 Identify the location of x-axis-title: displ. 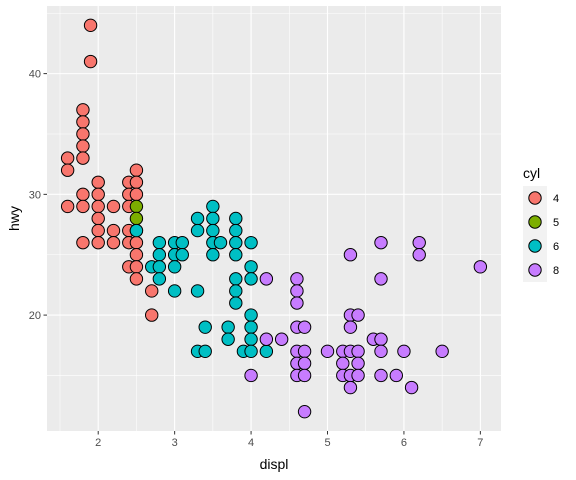
(274, 464).